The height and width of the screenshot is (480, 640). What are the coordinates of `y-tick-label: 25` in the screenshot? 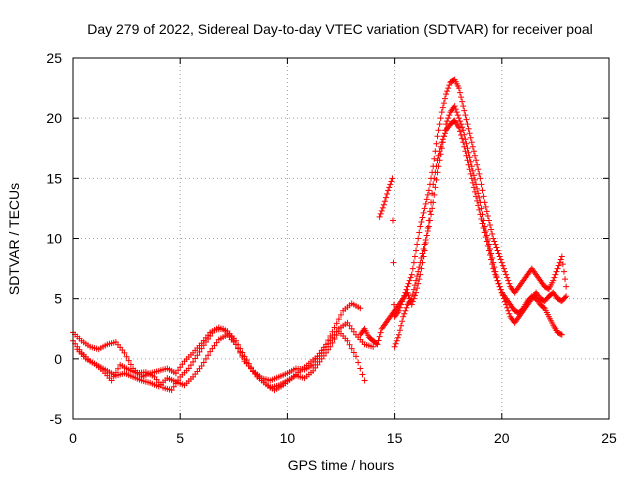 It's located at (54, 58).